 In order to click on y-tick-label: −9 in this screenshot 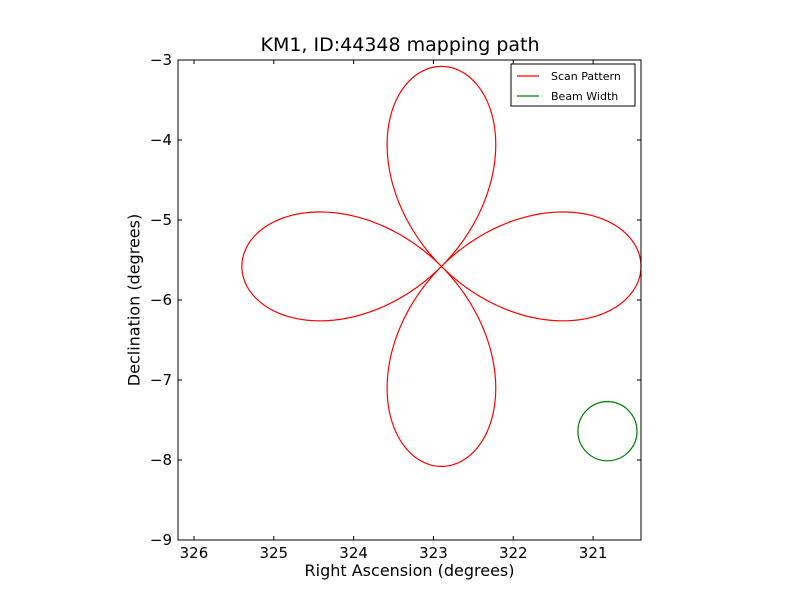, I will do `click(161, 540)`.